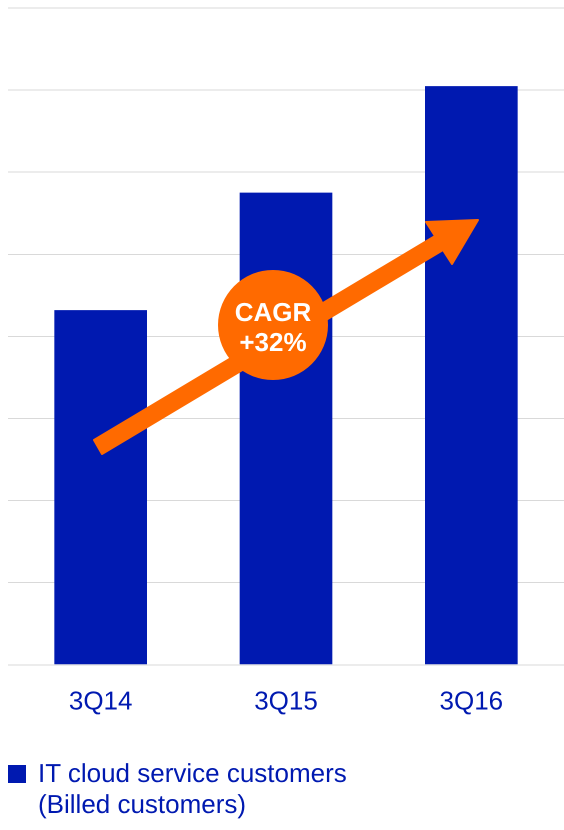  What do you see at coordinates (193, 789) in the screenshot?
I see `legend-label: IT cloud service customers (Billed customers)` at bounding box center [193, 789].